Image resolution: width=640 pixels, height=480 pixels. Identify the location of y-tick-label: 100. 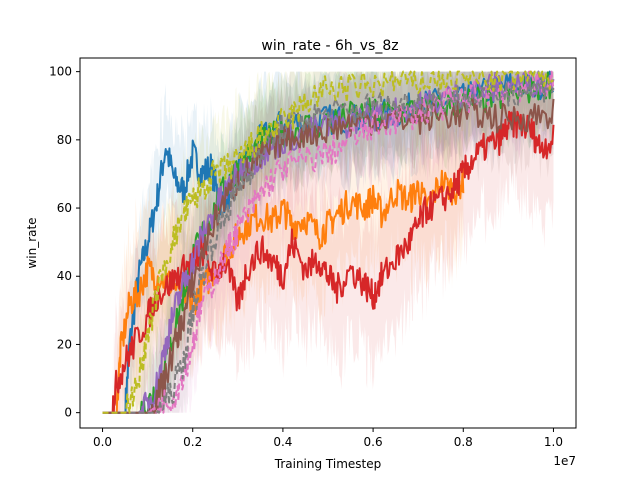
(60, 72).